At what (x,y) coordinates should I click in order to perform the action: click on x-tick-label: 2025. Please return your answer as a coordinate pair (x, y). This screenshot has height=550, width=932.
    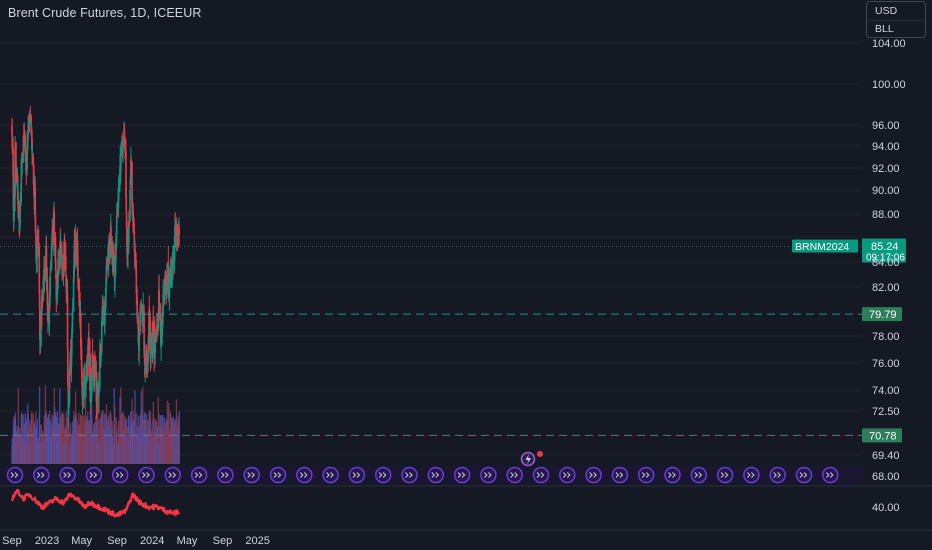
    Looking at the image, I should click on (257, 541).